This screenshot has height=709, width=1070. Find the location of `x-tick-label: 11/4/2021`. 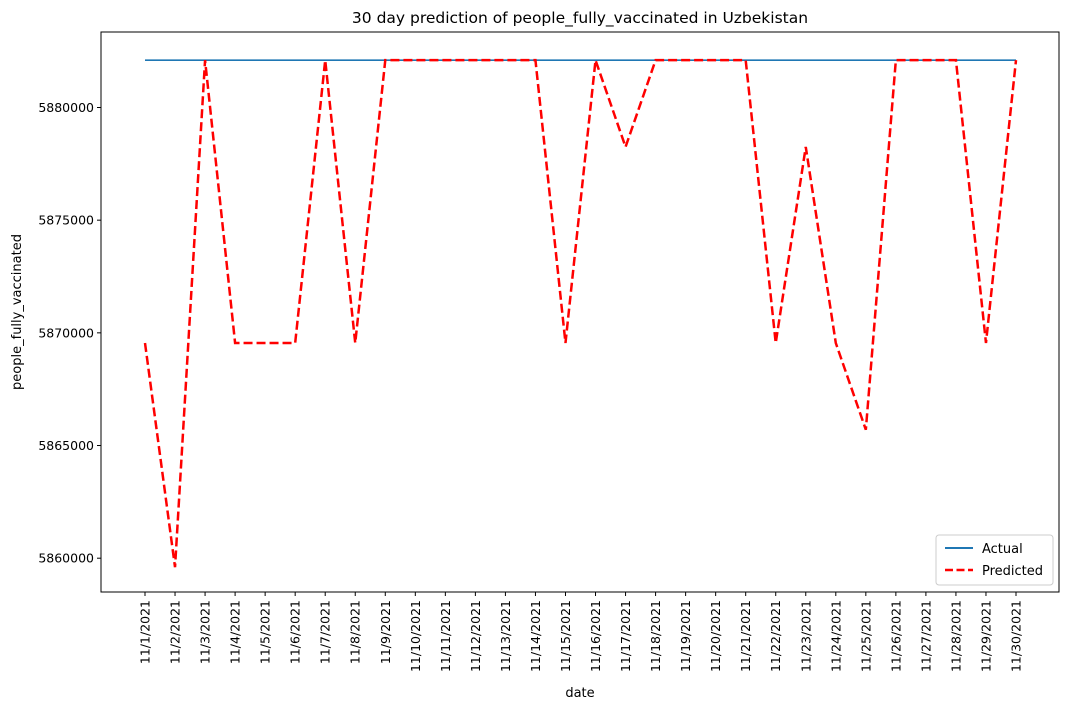

x-tick-label: 11/4/2021 is located at coordinates (235, 632).